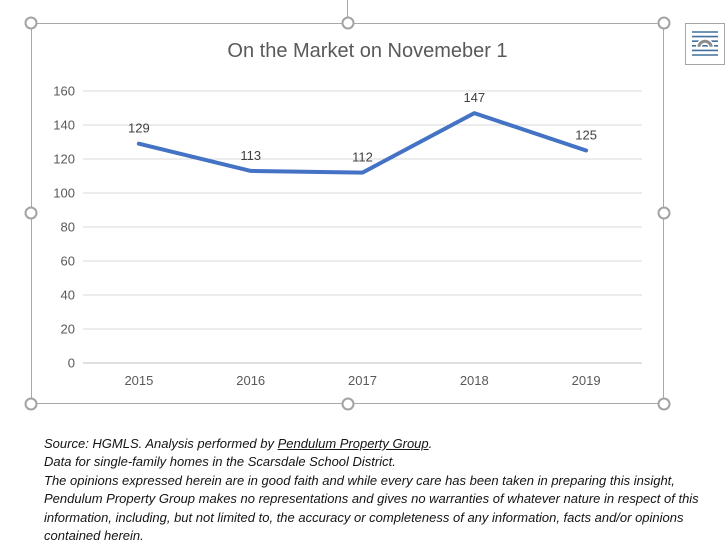 This screenshot has height=547, width=726. I want to click on footnote-source-prefix: Source: HGMLS. Analysis performed by, so click(161, 443).